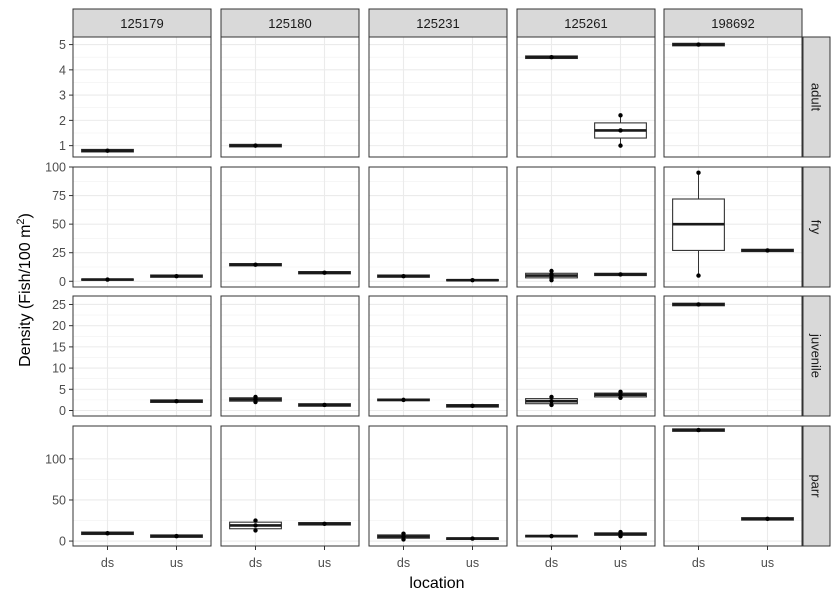 Image resolution: width=840 pixels, height=600 pixels. Describe the element at coordinates (24, 290) in the screenshot. I see `y-axis-title: Density (Fish/100 m2)` at that location.